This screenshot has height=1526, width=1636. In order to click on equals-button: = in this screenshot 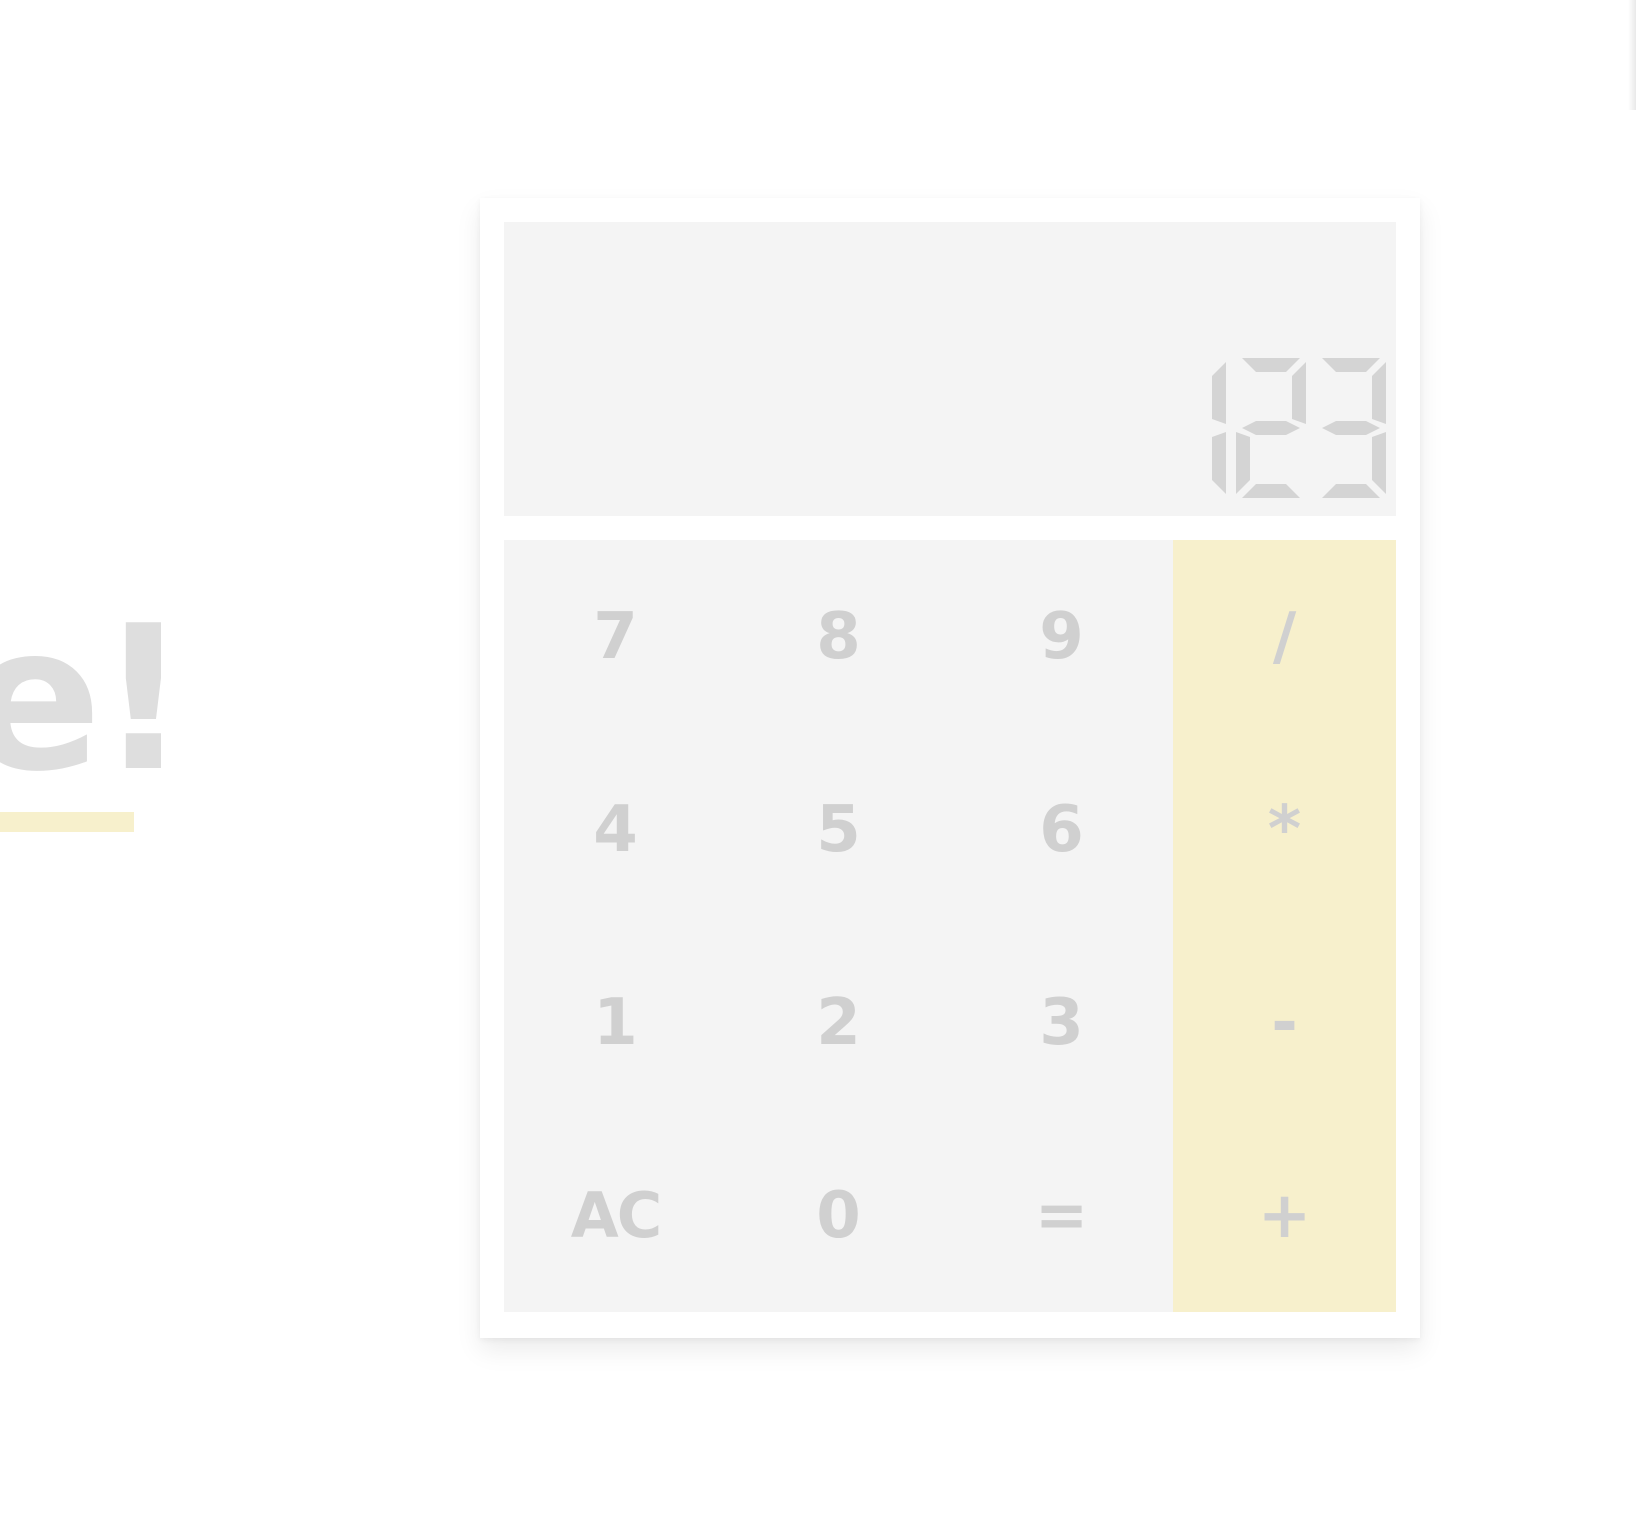, I will do `click(1061, 1215)`.